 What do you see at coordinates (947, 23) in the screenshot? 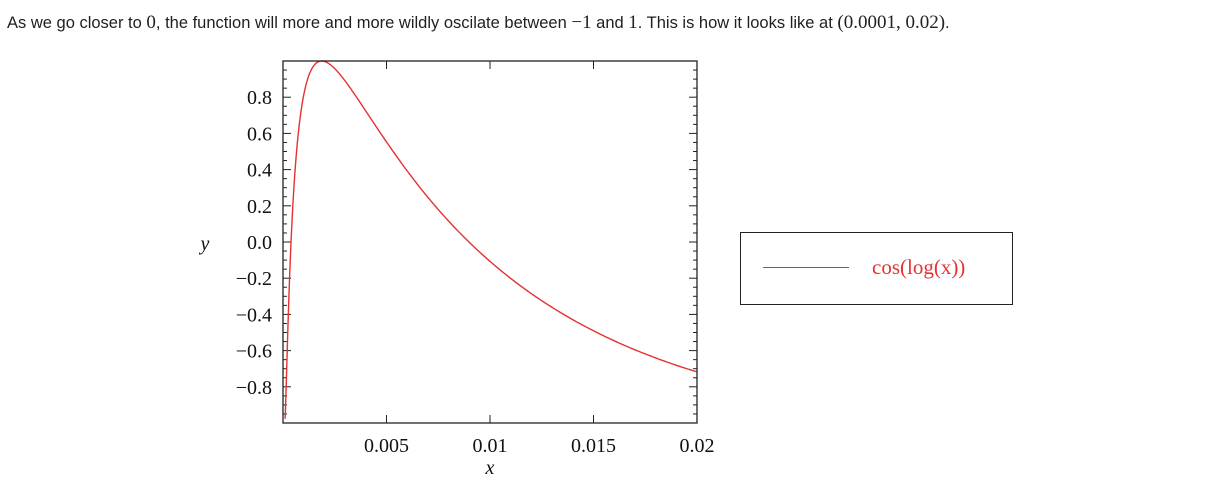
I see `intro-suffix: .` at bounding box center [947, 23].